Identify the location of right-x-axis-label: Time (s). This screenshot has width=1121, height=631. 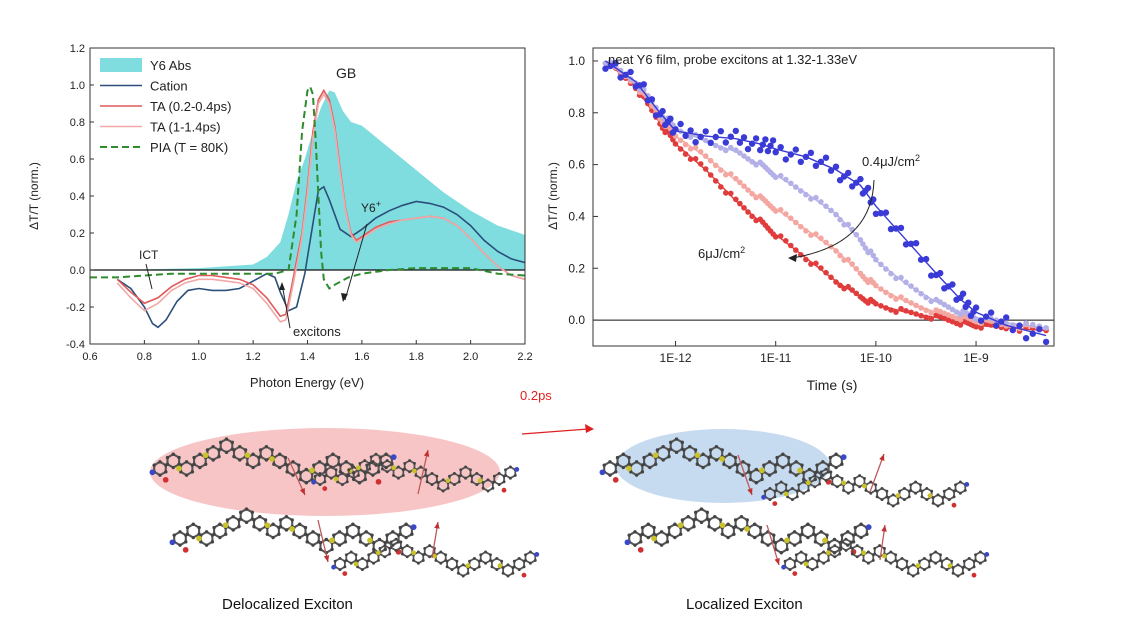
(832, 385).